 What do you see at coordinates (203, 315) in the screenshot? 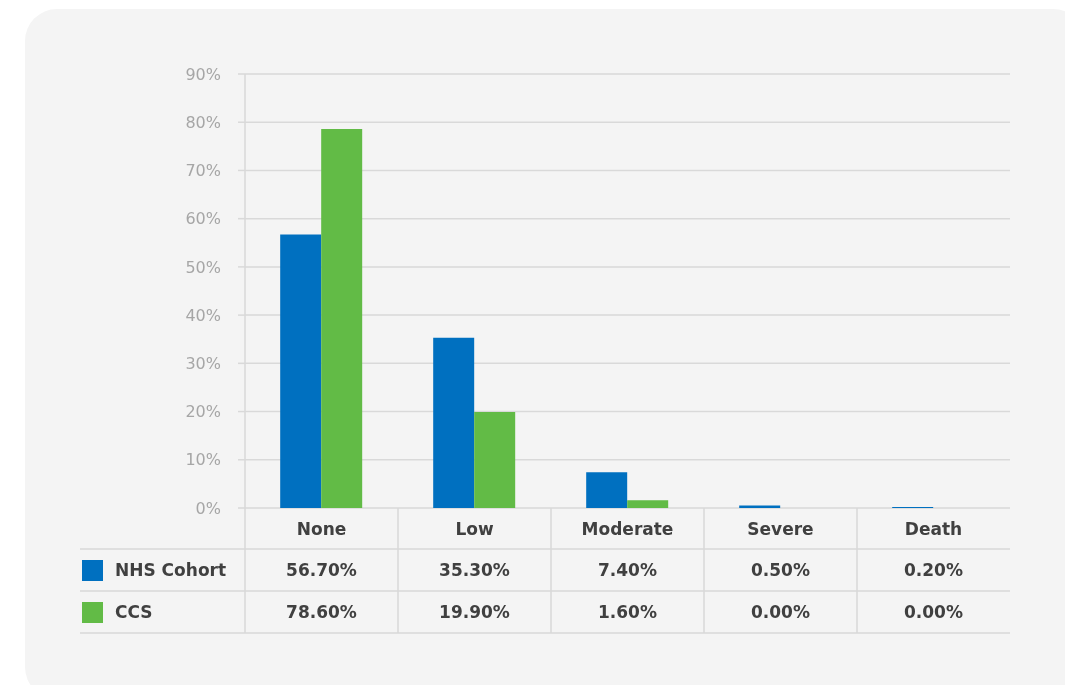
I see `y-tick-label: 40%` at bounding box center [203, 315].